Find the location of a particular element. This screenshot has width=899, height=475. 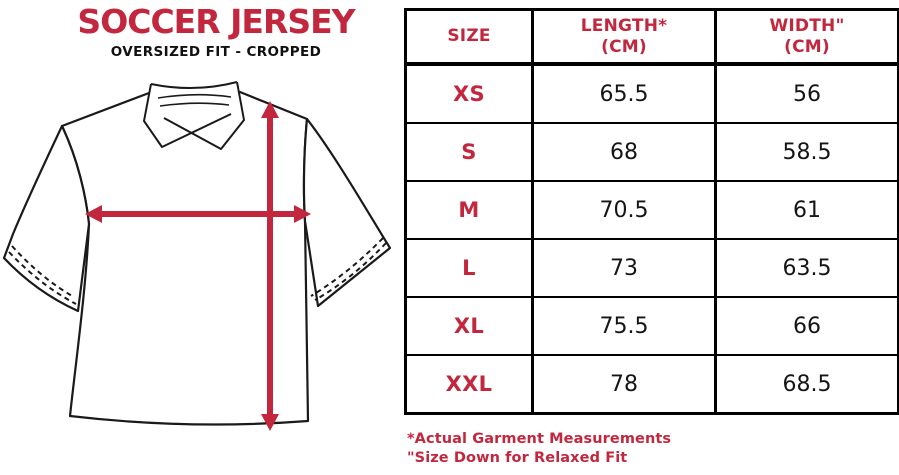

jersey-right-sleeve is located at coordinates (347, 212).